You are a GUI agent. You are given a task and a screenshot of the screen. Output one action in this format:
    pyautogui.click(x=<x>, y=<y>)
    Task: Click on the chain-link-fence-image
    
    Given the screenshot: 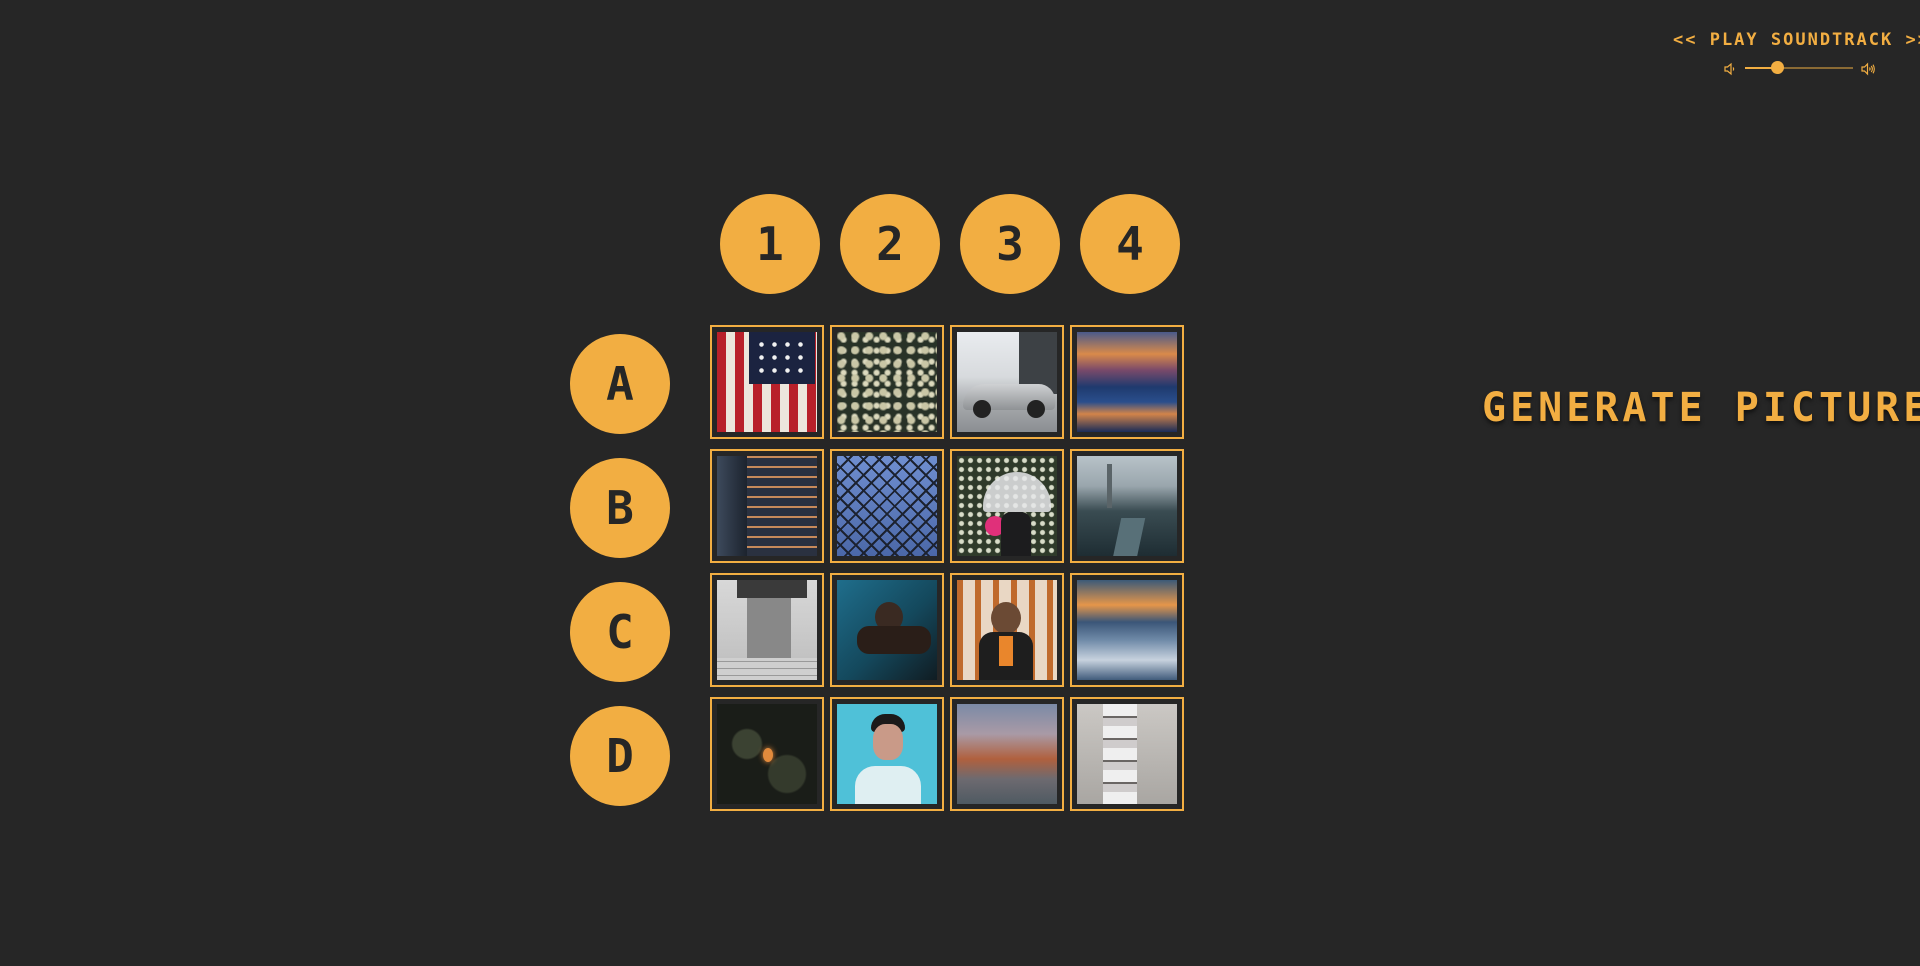 What is the action you would take?
    pyautogui.click(x=887, y=506)
    